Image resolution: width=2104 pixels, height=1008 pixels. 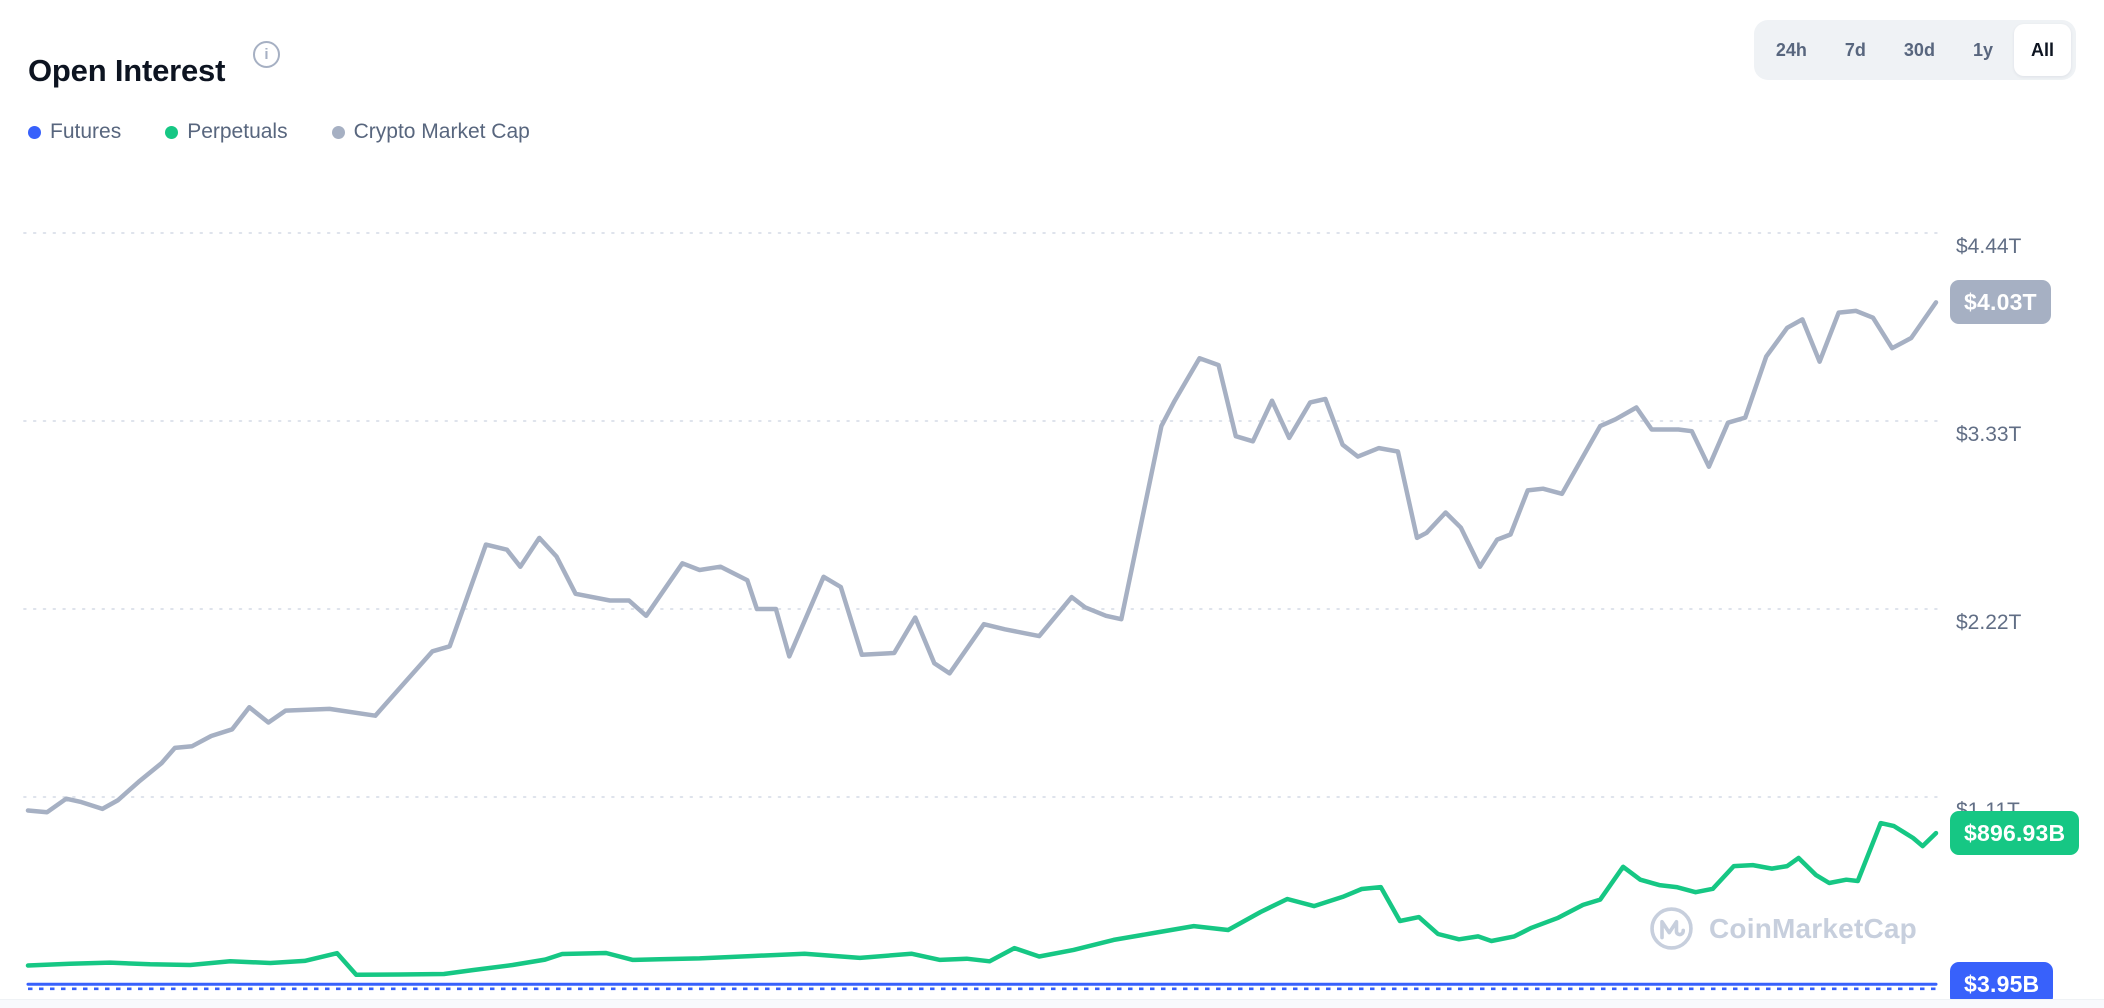 What do you see at coordinates (1791, 49) in the screenshot?
I see `range-option-24h: 24h` at bounding box center [1791, 49].